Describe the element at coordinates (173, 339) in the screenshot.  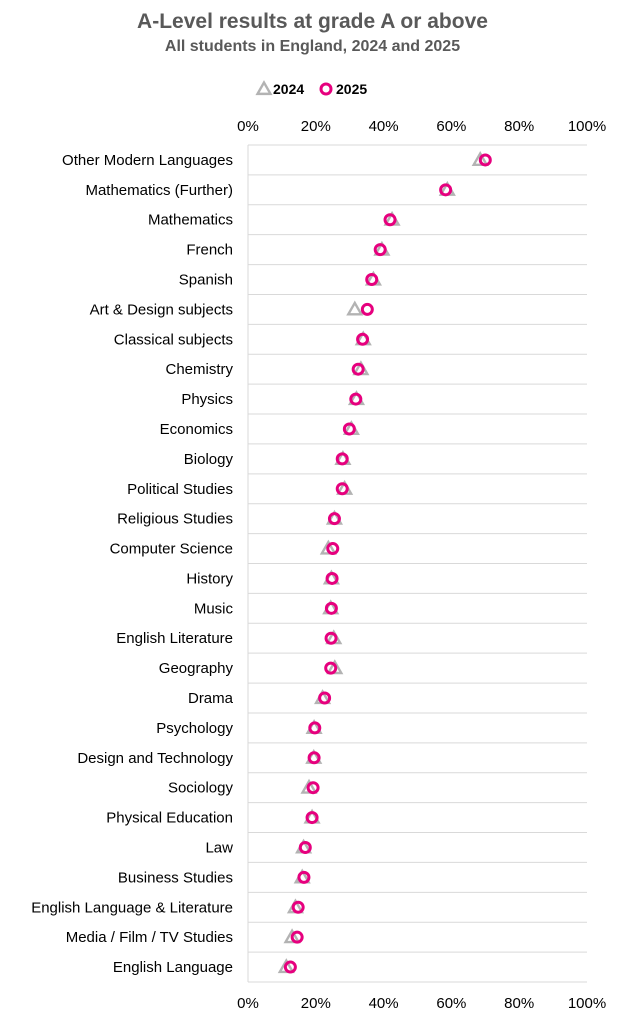
I see `category-label: Classical subjects` at that location.